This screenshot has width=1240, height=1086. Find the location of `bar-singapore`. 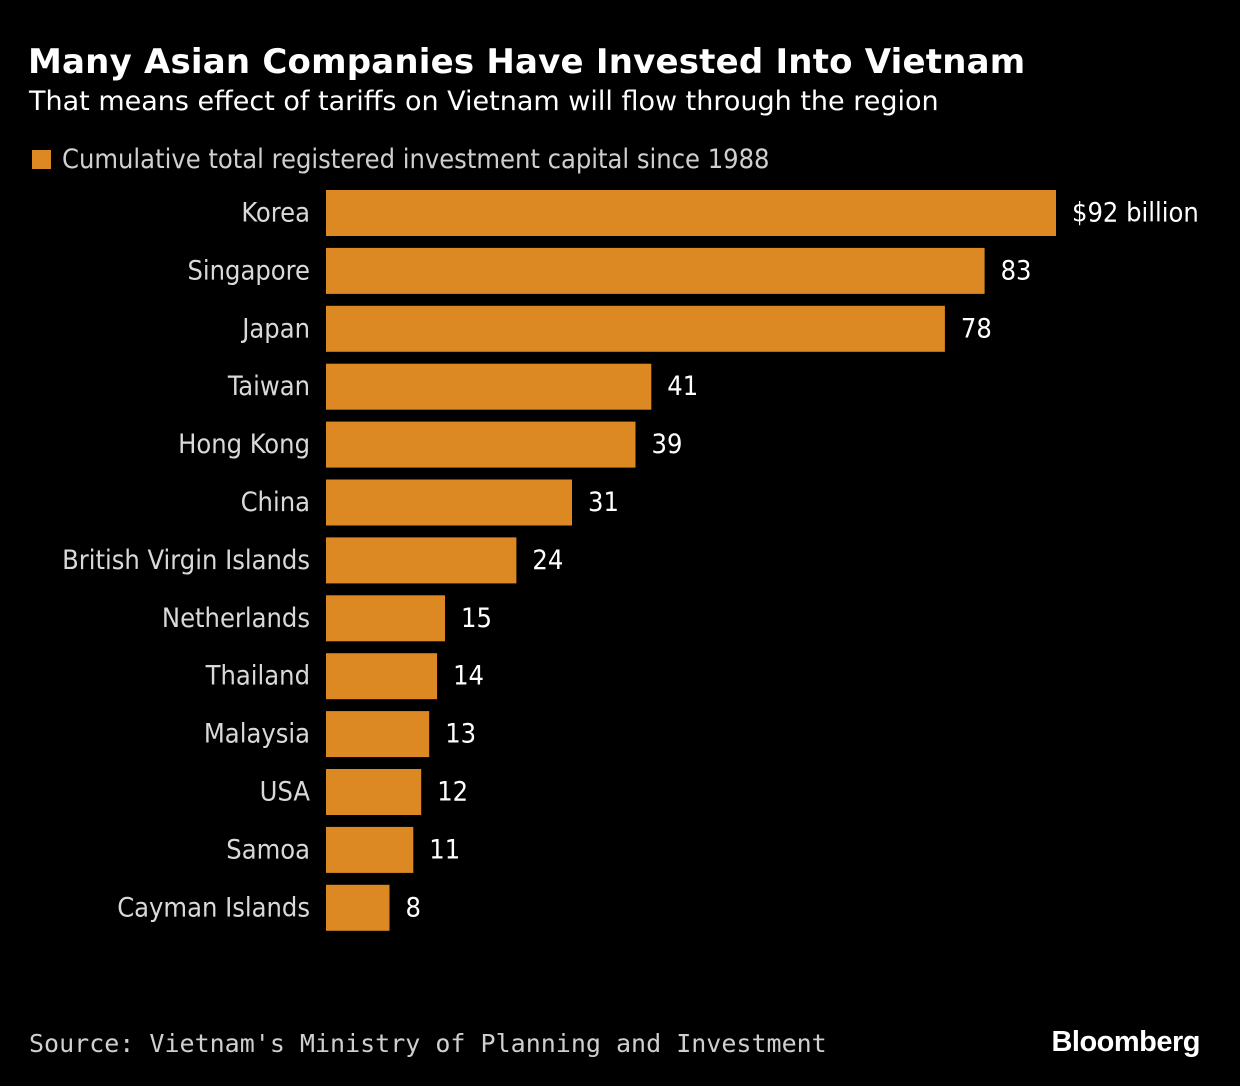

bar-singapore is located at coordinates (655, 270).